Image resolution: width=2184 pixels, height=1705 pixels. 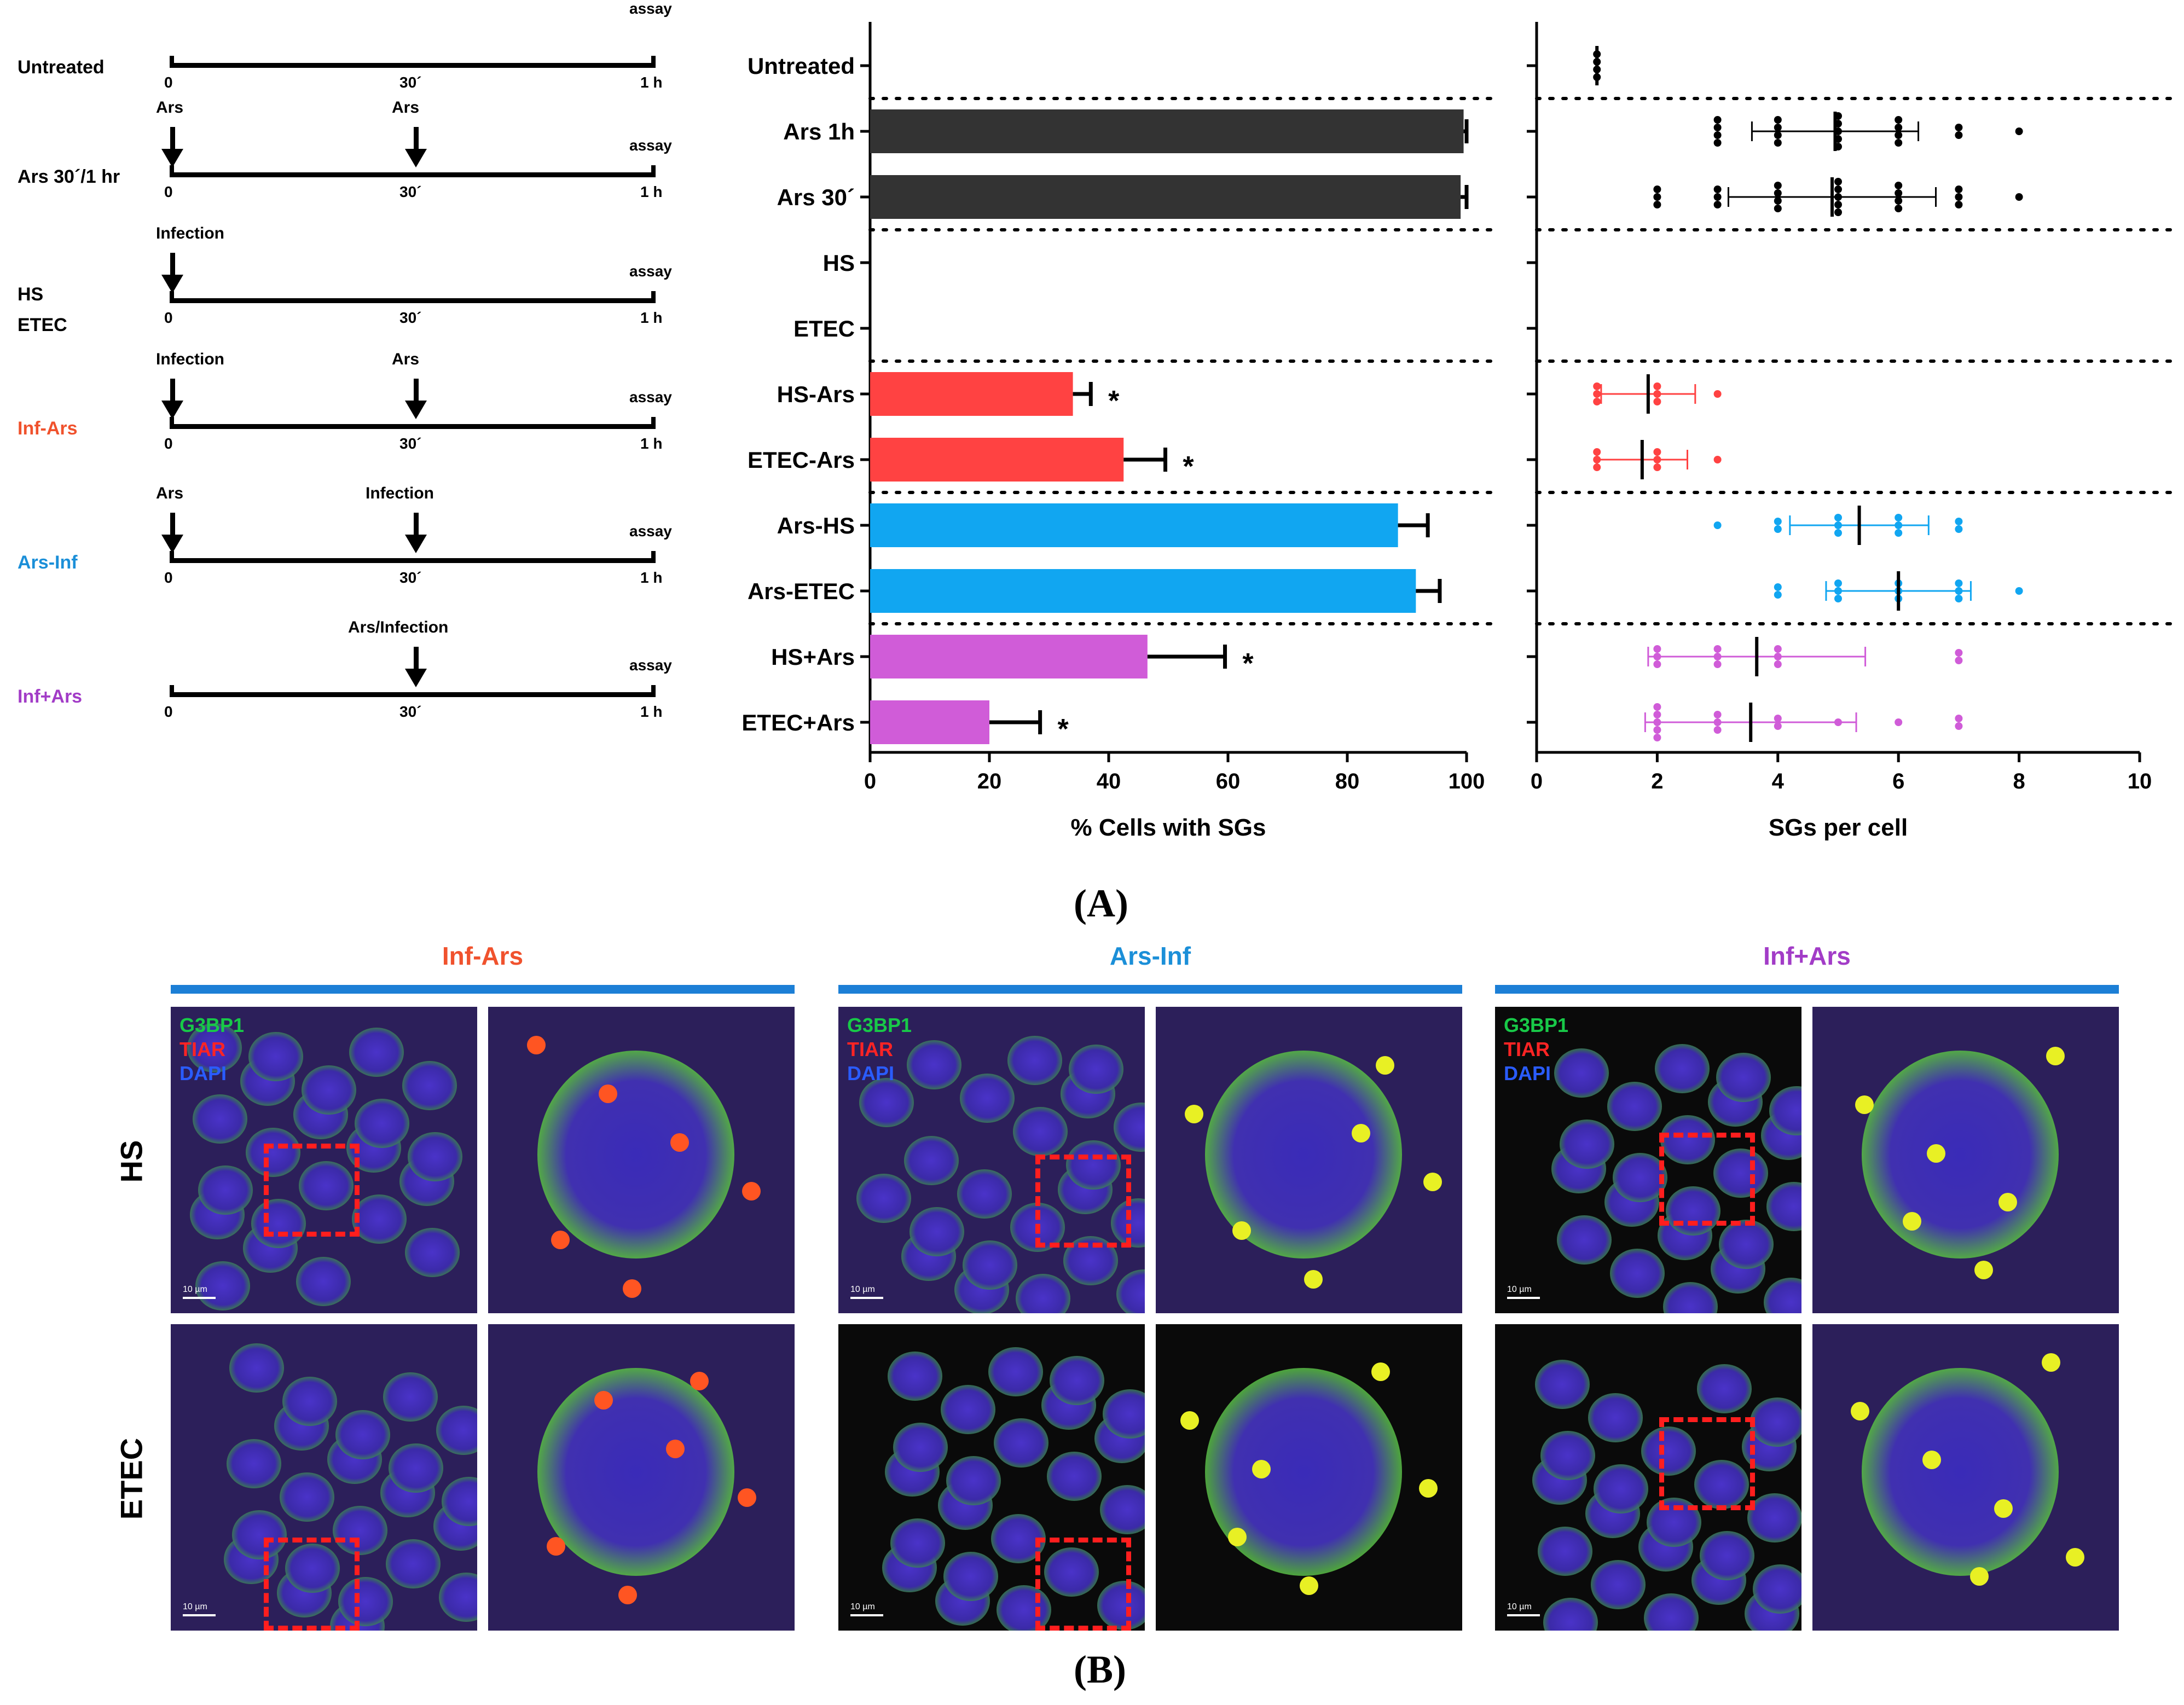 What do you see at coordinates (816, 394) in the screenshot?
I see `bar-category-label: HS-Ars` at bounding box center [816, 394].